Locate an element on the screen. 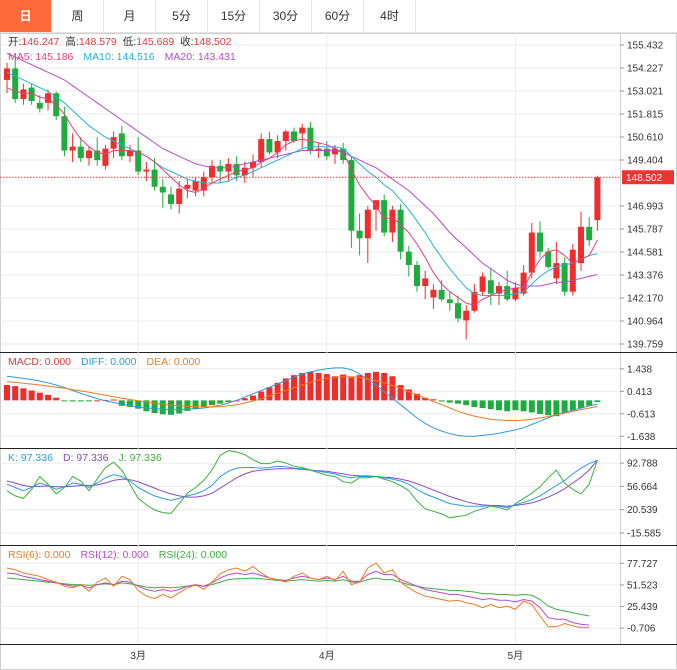 Image resolution: width=677 pixels, height=670 pixels. ma-legend-item-0: MA5: 145.186 is located at coordinates (41, 57).